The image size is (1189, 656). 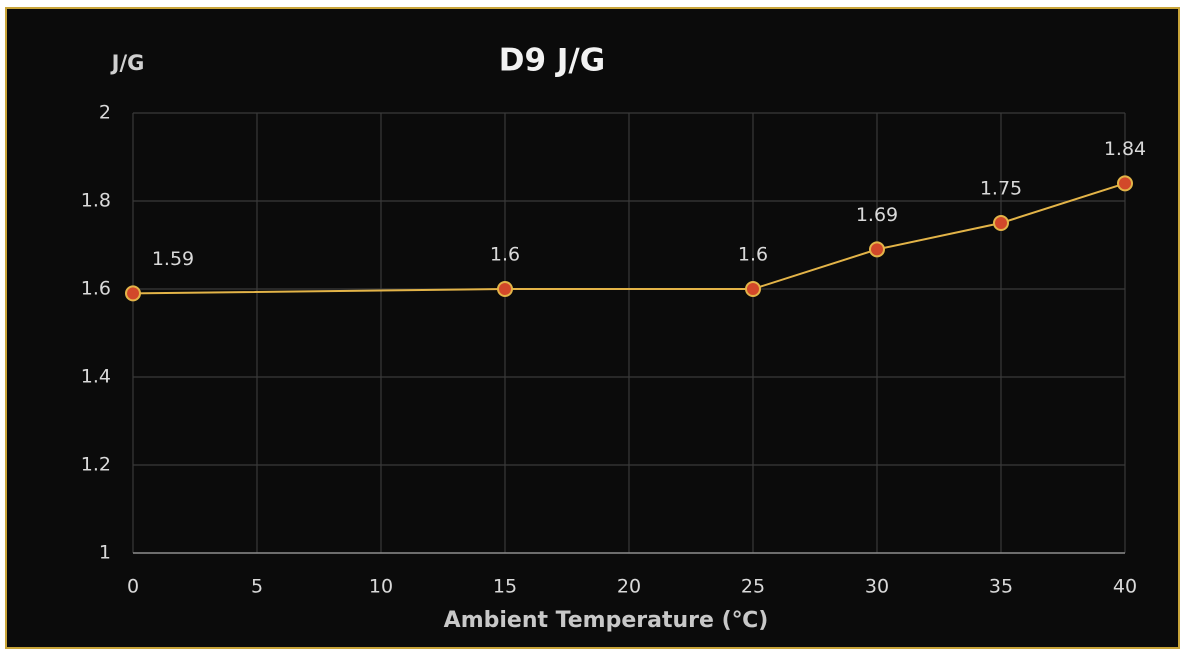 I want to click on chart-title: D9 J/G, so click(x=552, y=61).